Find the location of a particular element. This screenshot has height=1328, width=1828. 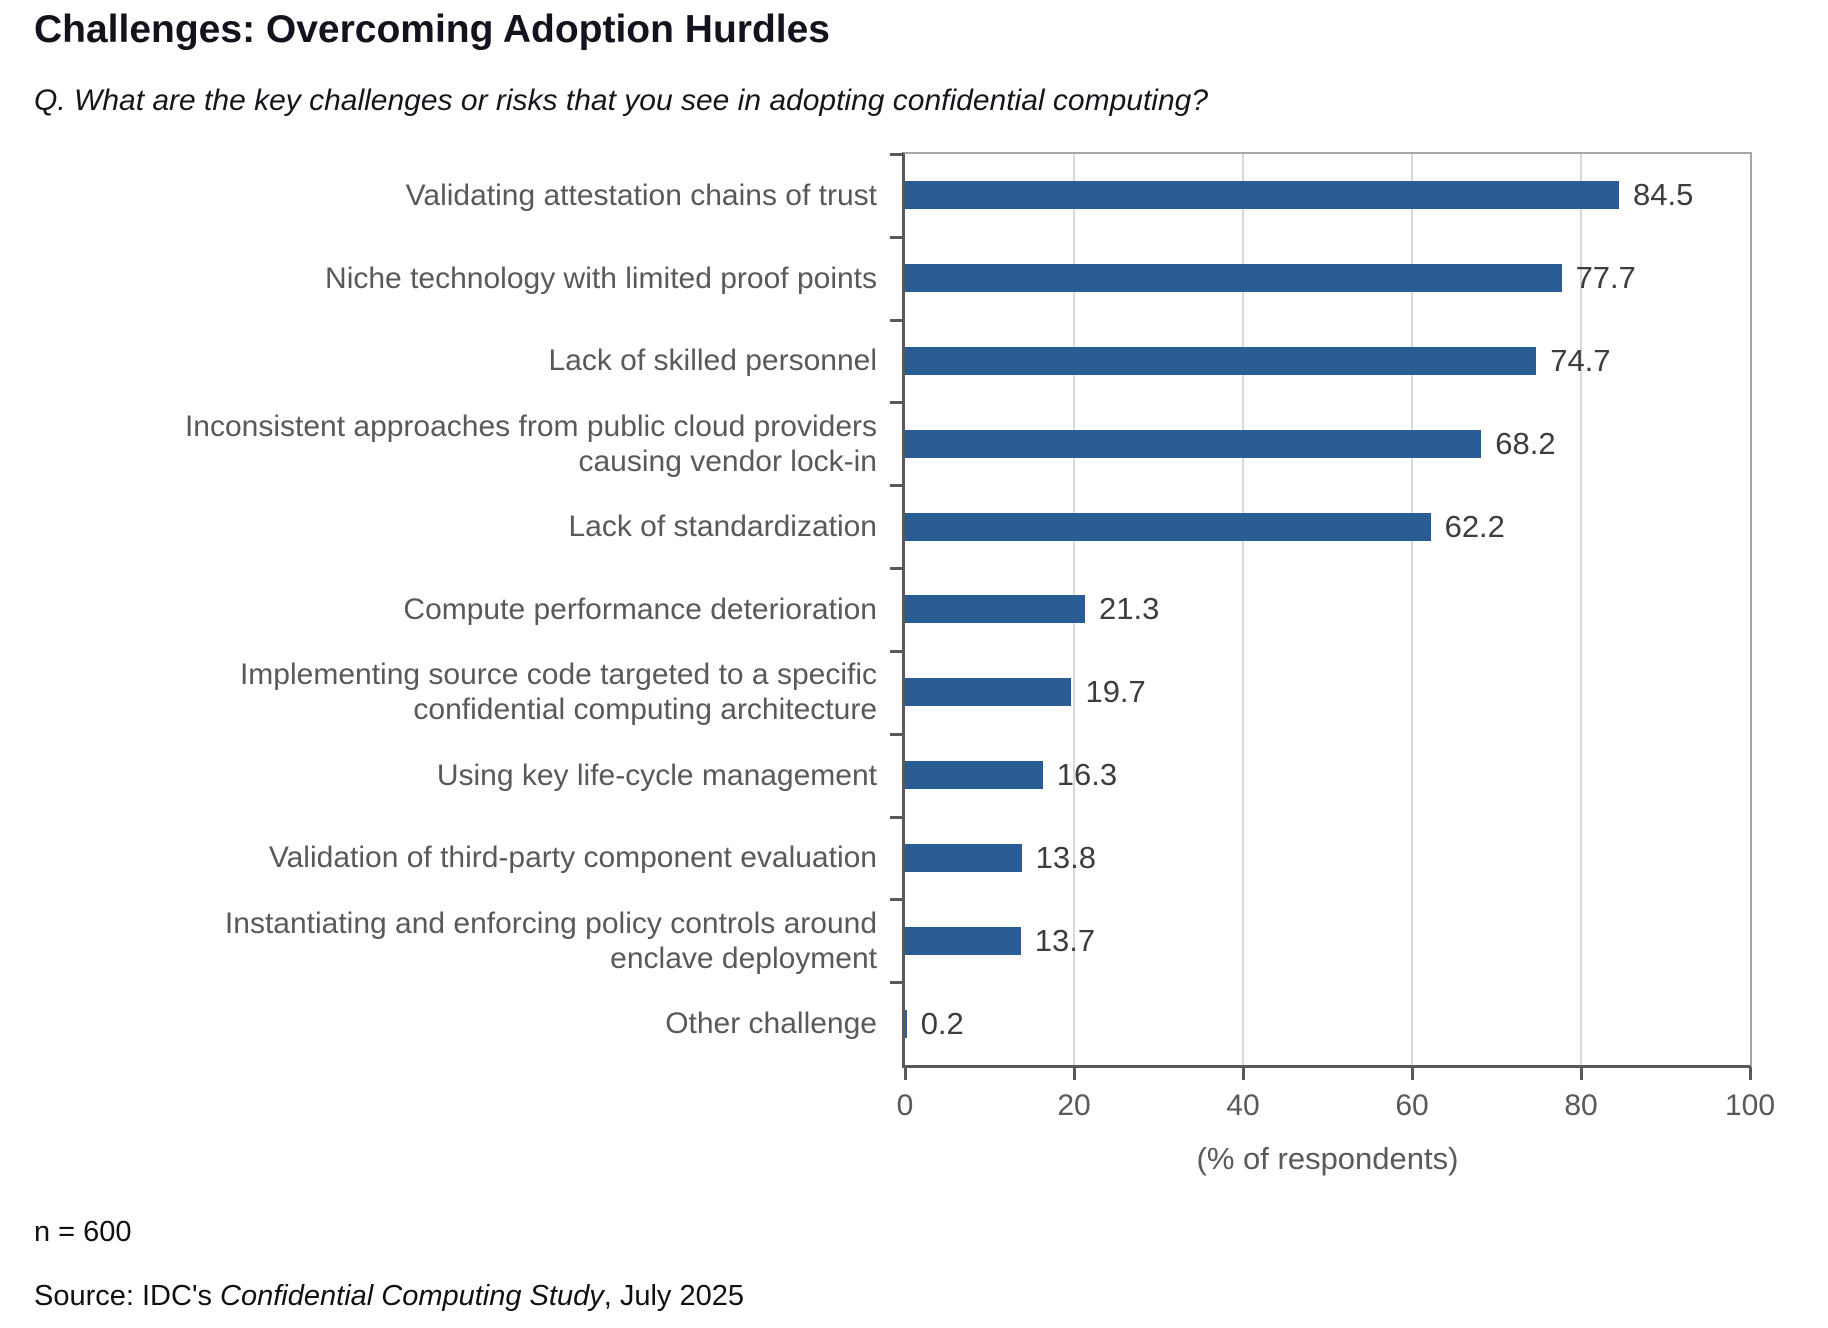

category-label-row: Validating attestation chains of trust is located at coordinates (438, 195).